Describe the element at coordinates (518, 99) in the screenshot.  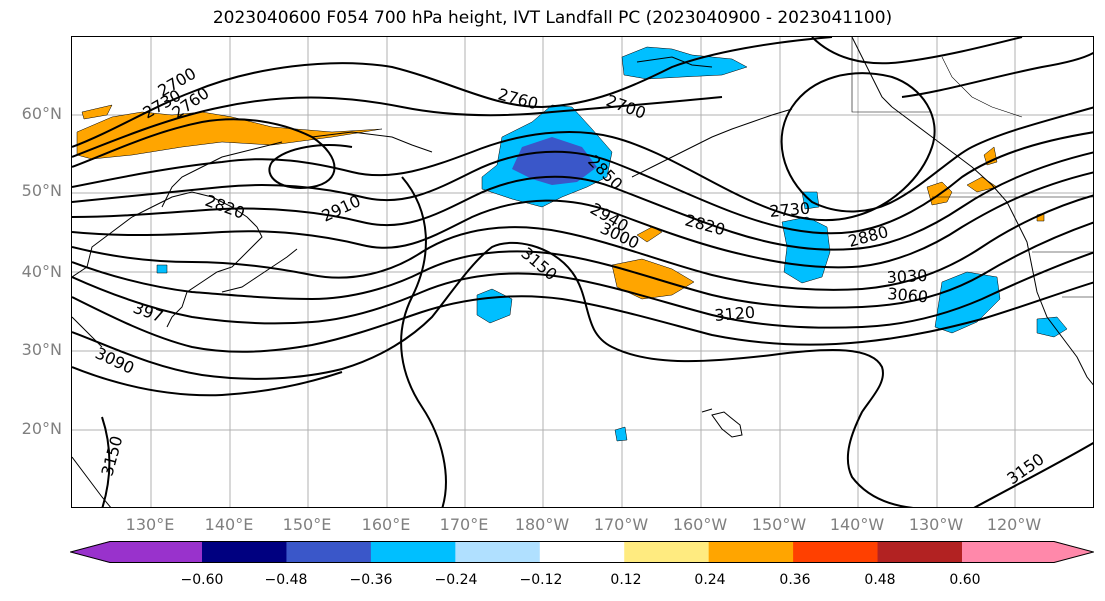
I see `contour-label: 2760` at that location.